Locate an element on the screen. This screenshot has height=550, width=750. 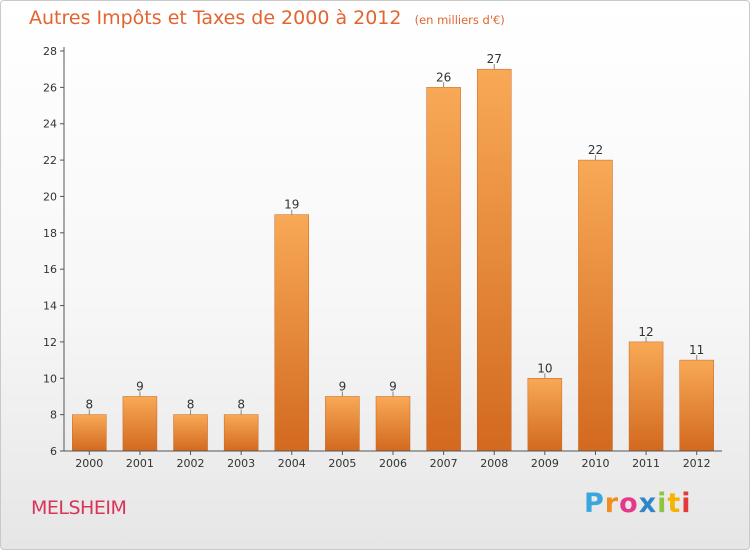
bar-2004 is located at coordinates (292, 333).